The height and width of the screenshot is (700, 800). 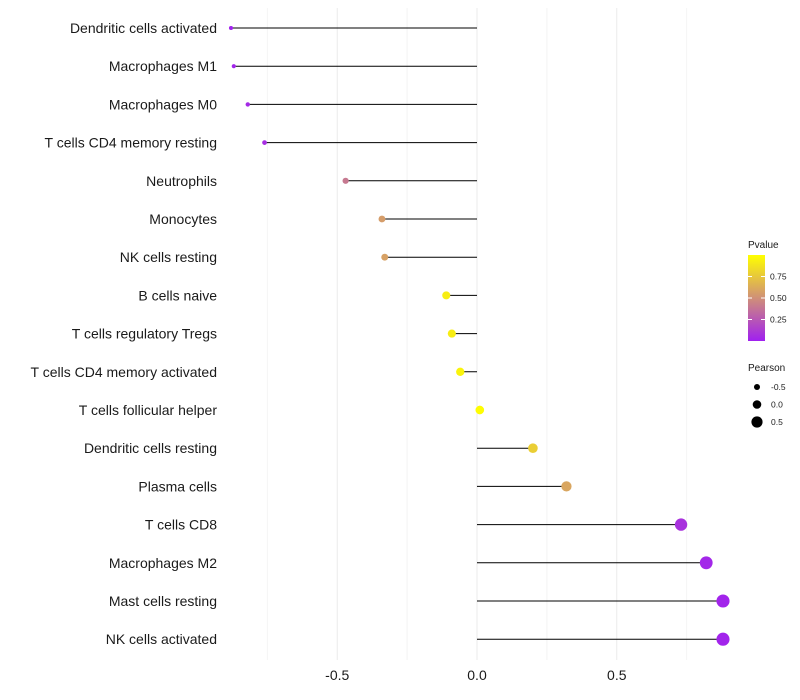 What do you see at coordinates (177, 295) in the screenshot?
I see `category-label: B cells naive` at bounding box center [177, 295].